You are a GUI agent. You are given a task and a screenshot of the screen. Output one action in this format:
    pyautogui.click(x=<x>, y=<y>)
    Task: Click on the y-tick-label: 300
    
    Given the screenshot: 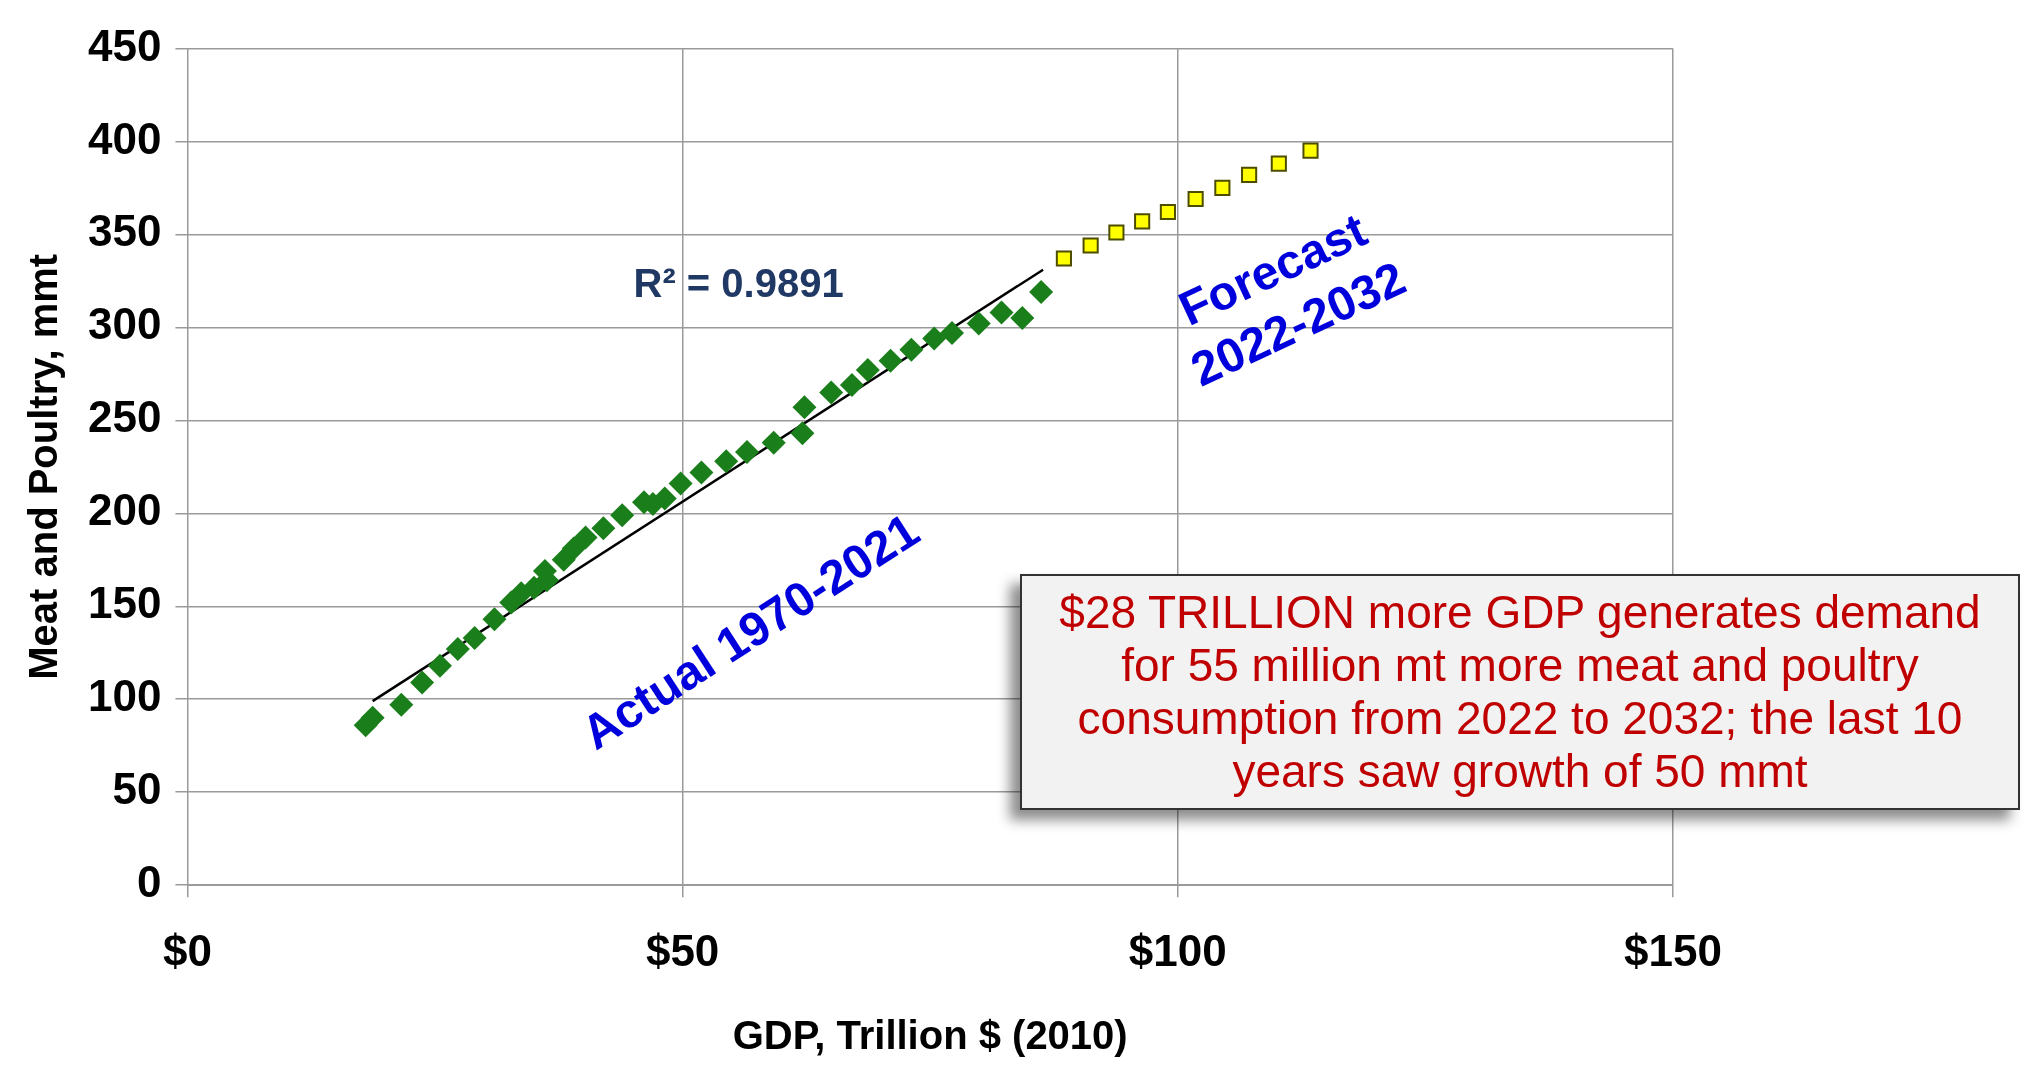 What is the action you would take?
    pyautogui.click(x=124, y=324)
    